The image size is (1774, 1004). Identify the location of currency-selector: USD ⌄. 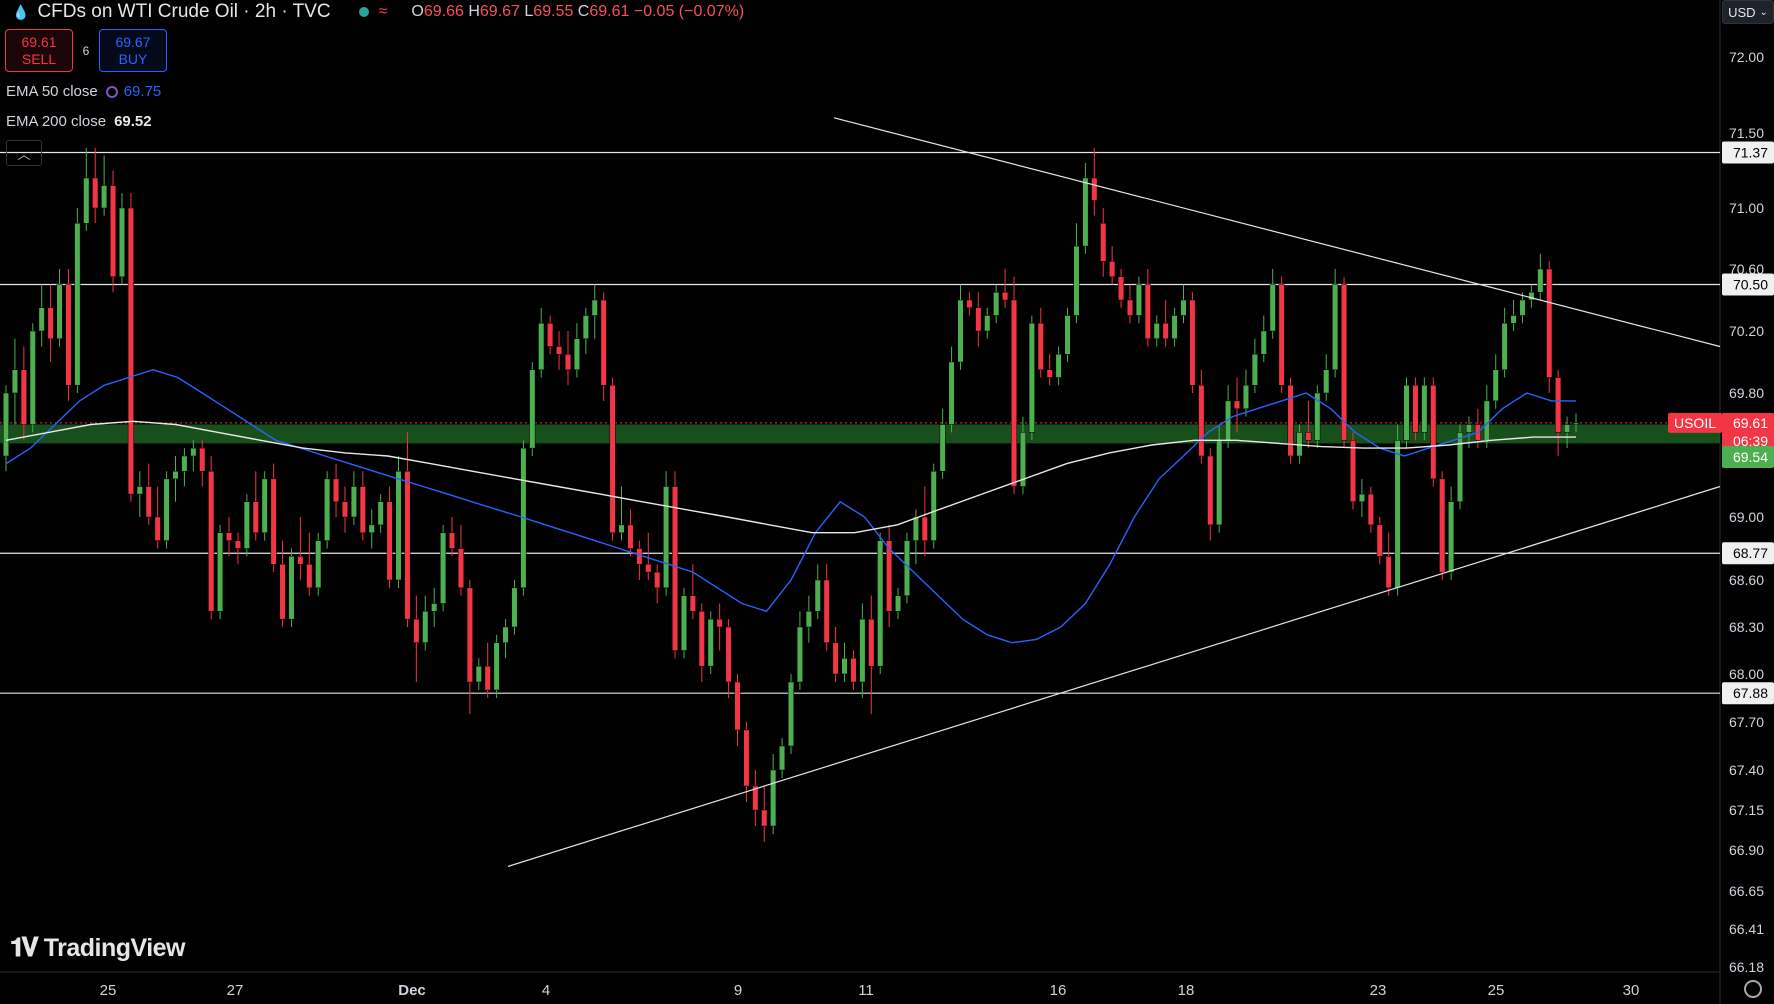
(1748, 12).